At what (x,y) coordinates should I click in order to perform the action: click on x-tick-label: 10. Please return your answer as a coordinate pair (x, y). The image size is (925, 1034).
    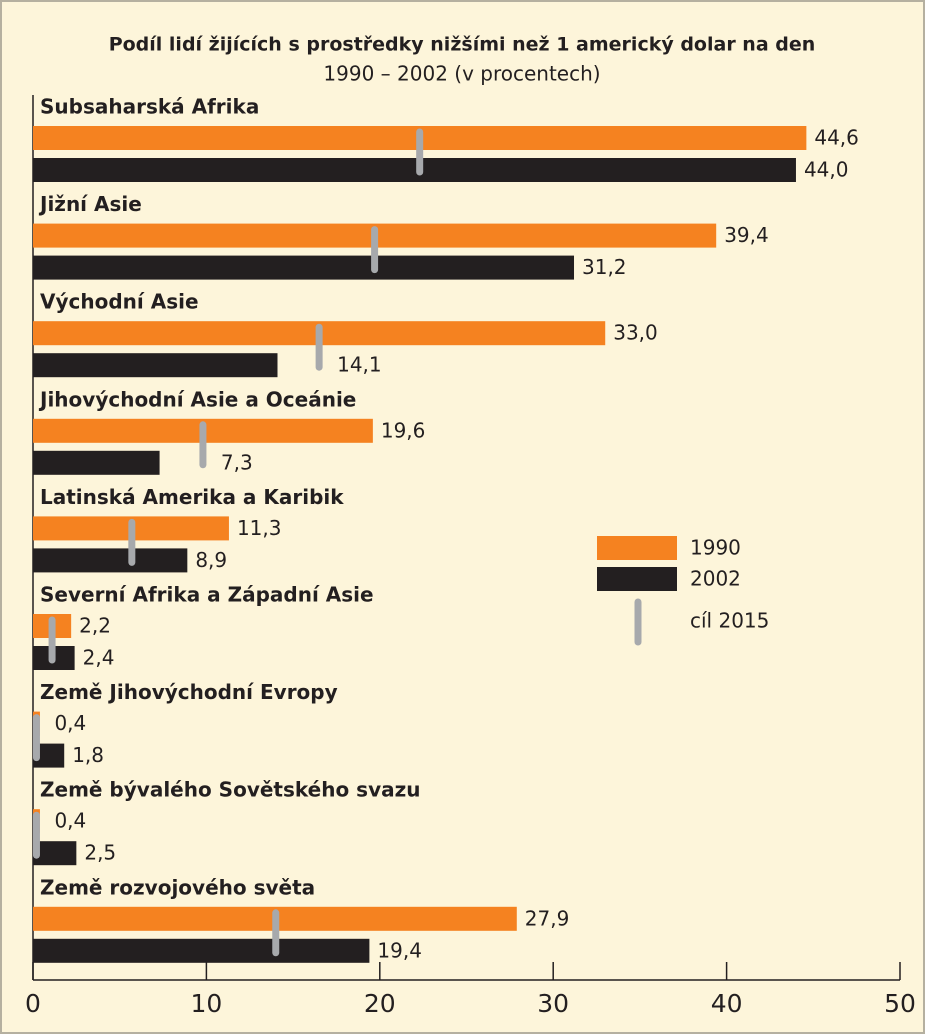
    Looking at the image, I should click on (206, 1003).